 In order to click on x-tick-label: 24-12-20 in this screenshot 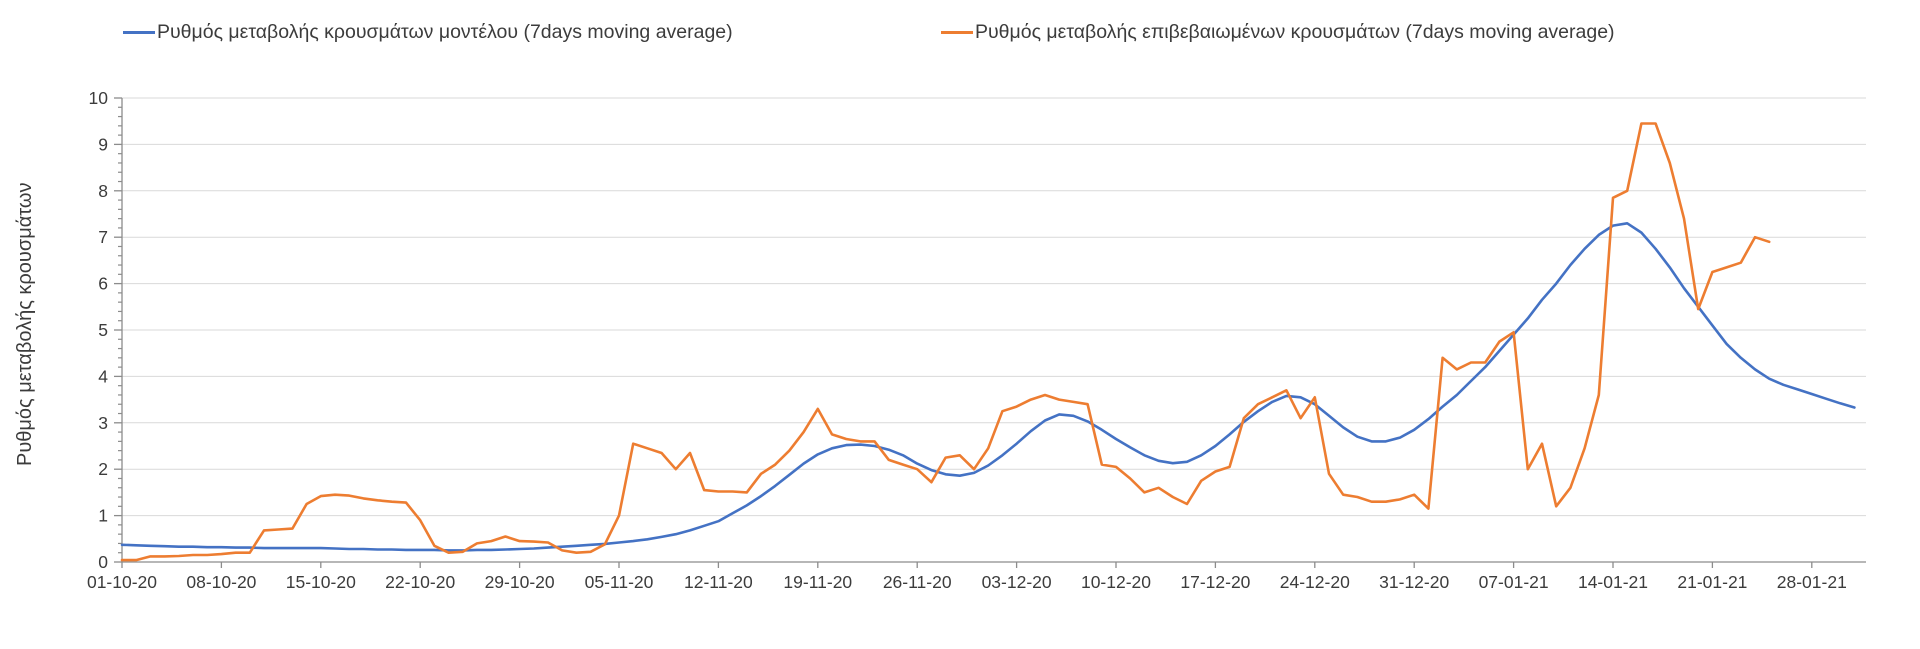, I will do `click(1315, 582)`.